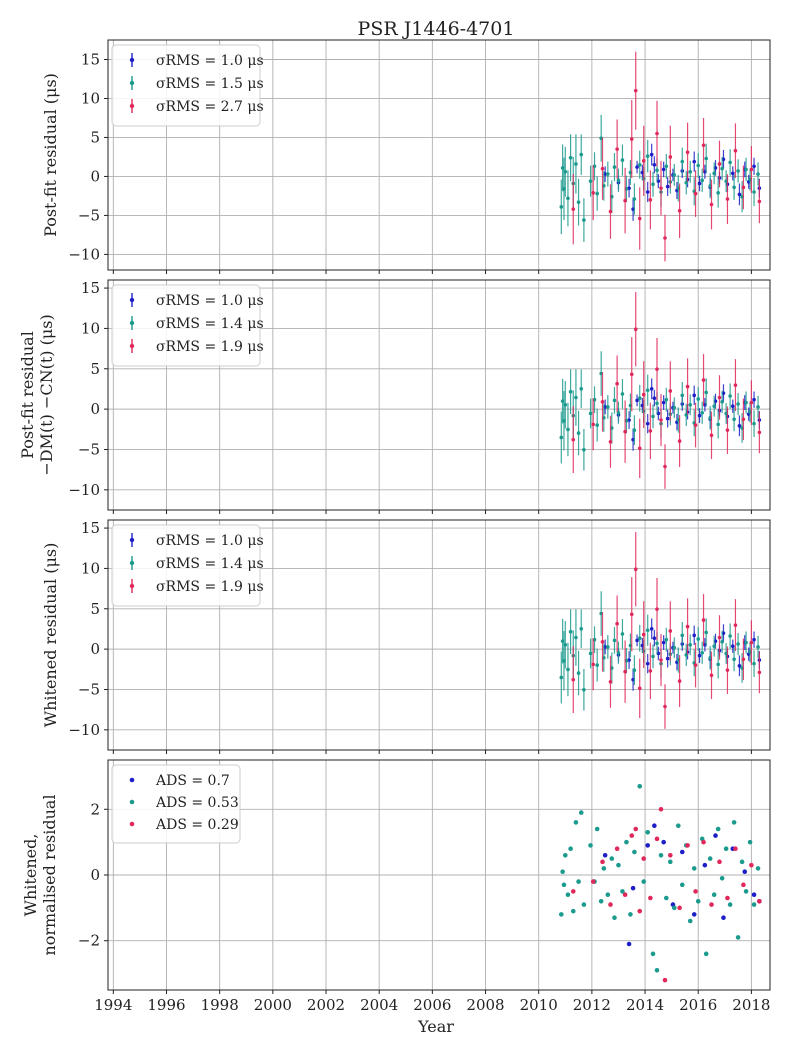  Describe the element at coordinates (485, 1005) in the screenshot. I see `x-tick-label: 2008` at that location.